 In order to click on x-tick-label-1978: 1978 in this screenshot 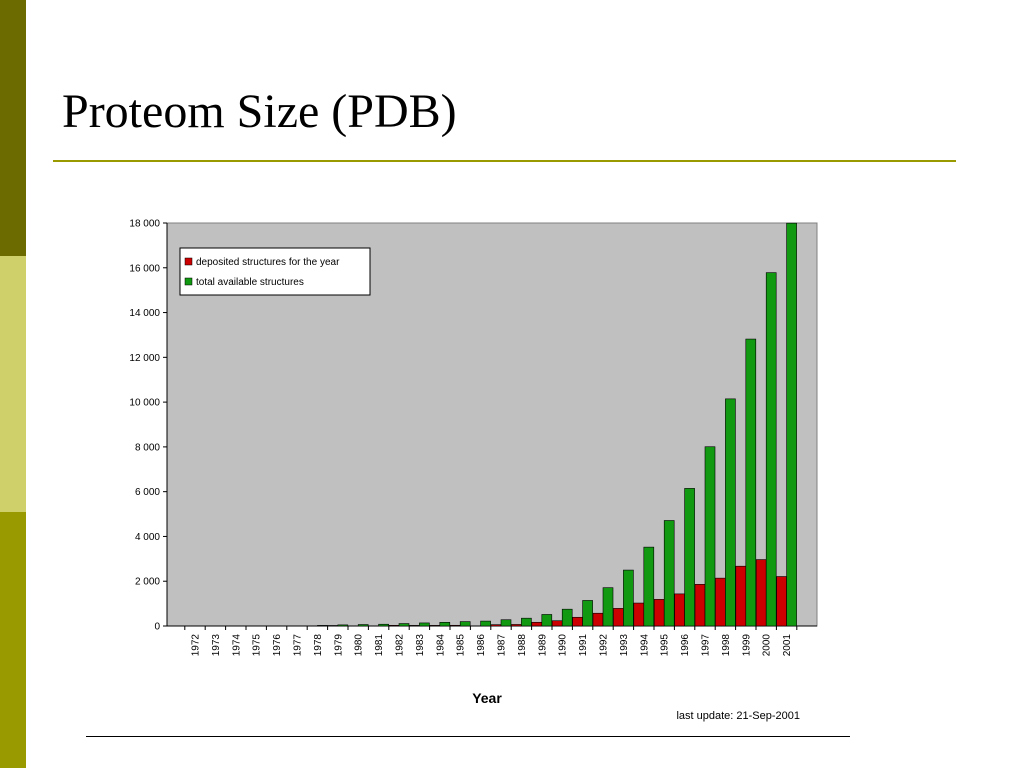, I will do `click(318, 645)`.